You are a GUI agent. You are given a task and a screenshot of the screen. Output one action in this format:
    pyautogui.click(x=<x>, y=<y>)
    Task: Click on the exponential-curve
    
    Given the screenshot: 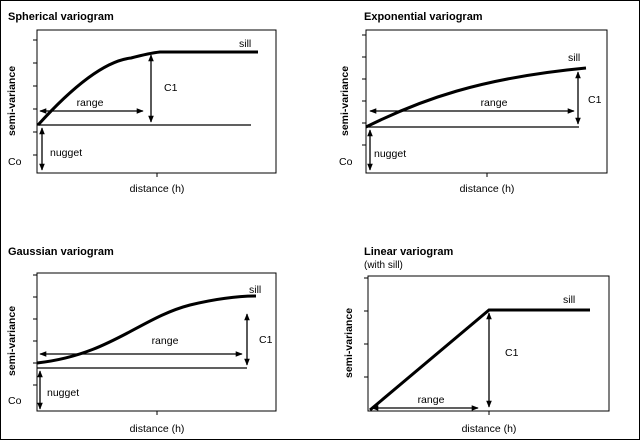 What is the action you would take?
    pyautogui.click(x=476, y=97)
    